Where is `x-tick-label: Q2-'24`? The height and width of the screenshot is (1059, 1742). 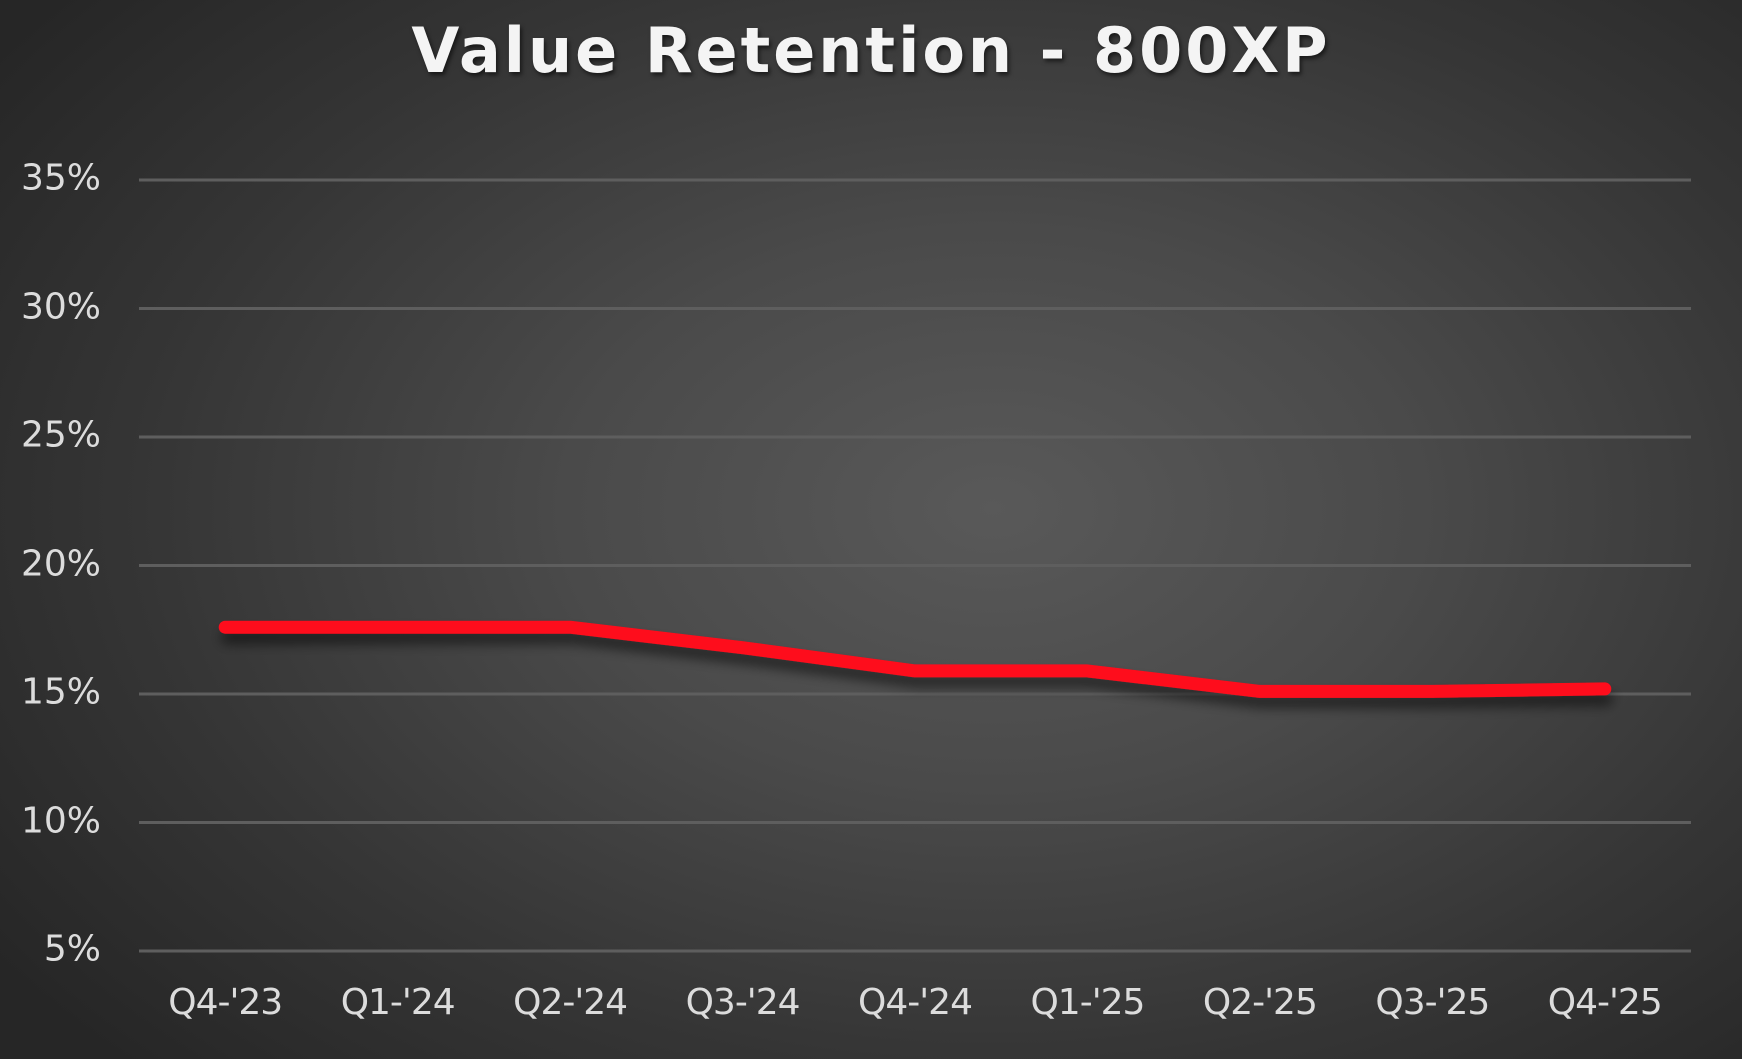
x-tick-label: Q2-'24 is located at coordinates (570, 1002).